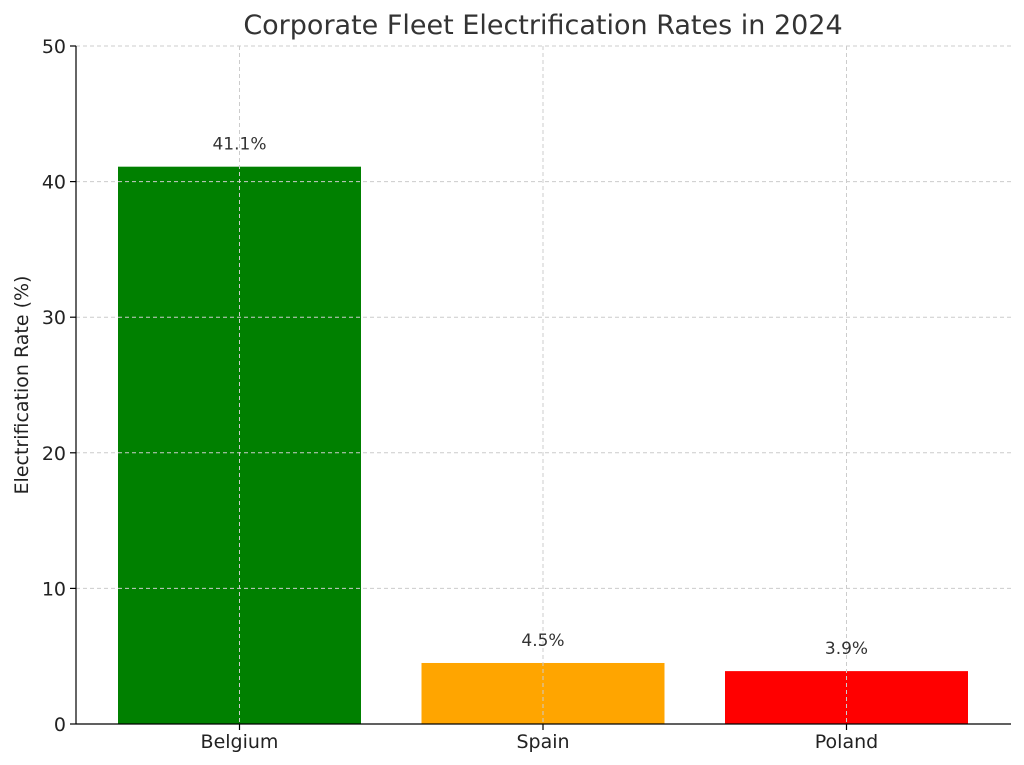  I want to click on y-ticks: 0 10 20 30 40 50, so click(59, 386).